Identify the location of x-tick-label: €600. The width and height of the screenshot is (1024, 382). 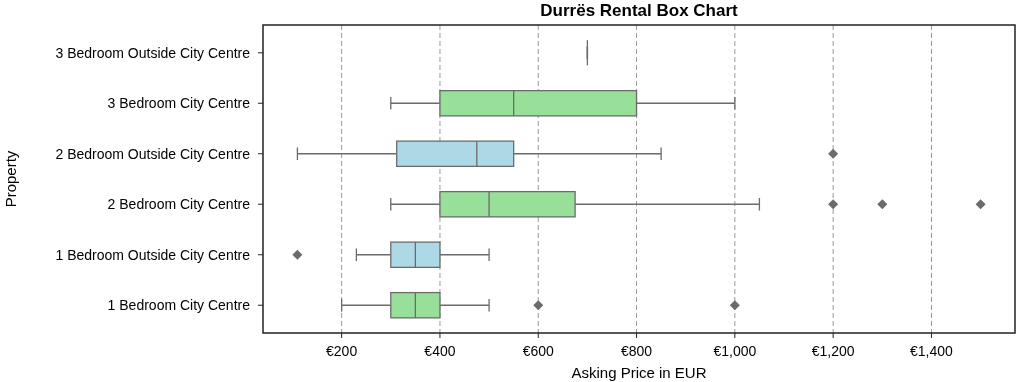
(538, 351).